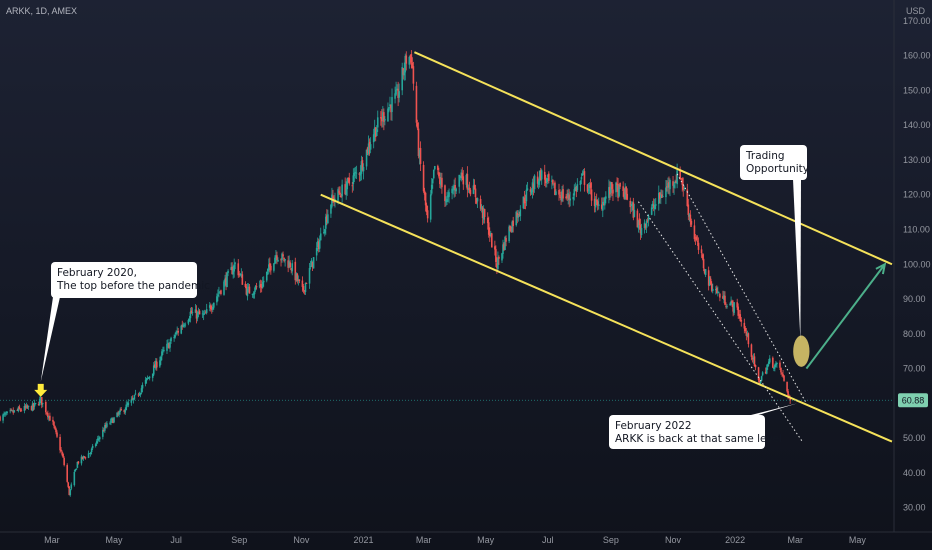 The width and height of the screenshot is (932, 550). What do you see at coordinates (698, 439) in the screenshot?
I see `callout-text-line: ARKK is back at that same level` at bounding box center [698, 439].